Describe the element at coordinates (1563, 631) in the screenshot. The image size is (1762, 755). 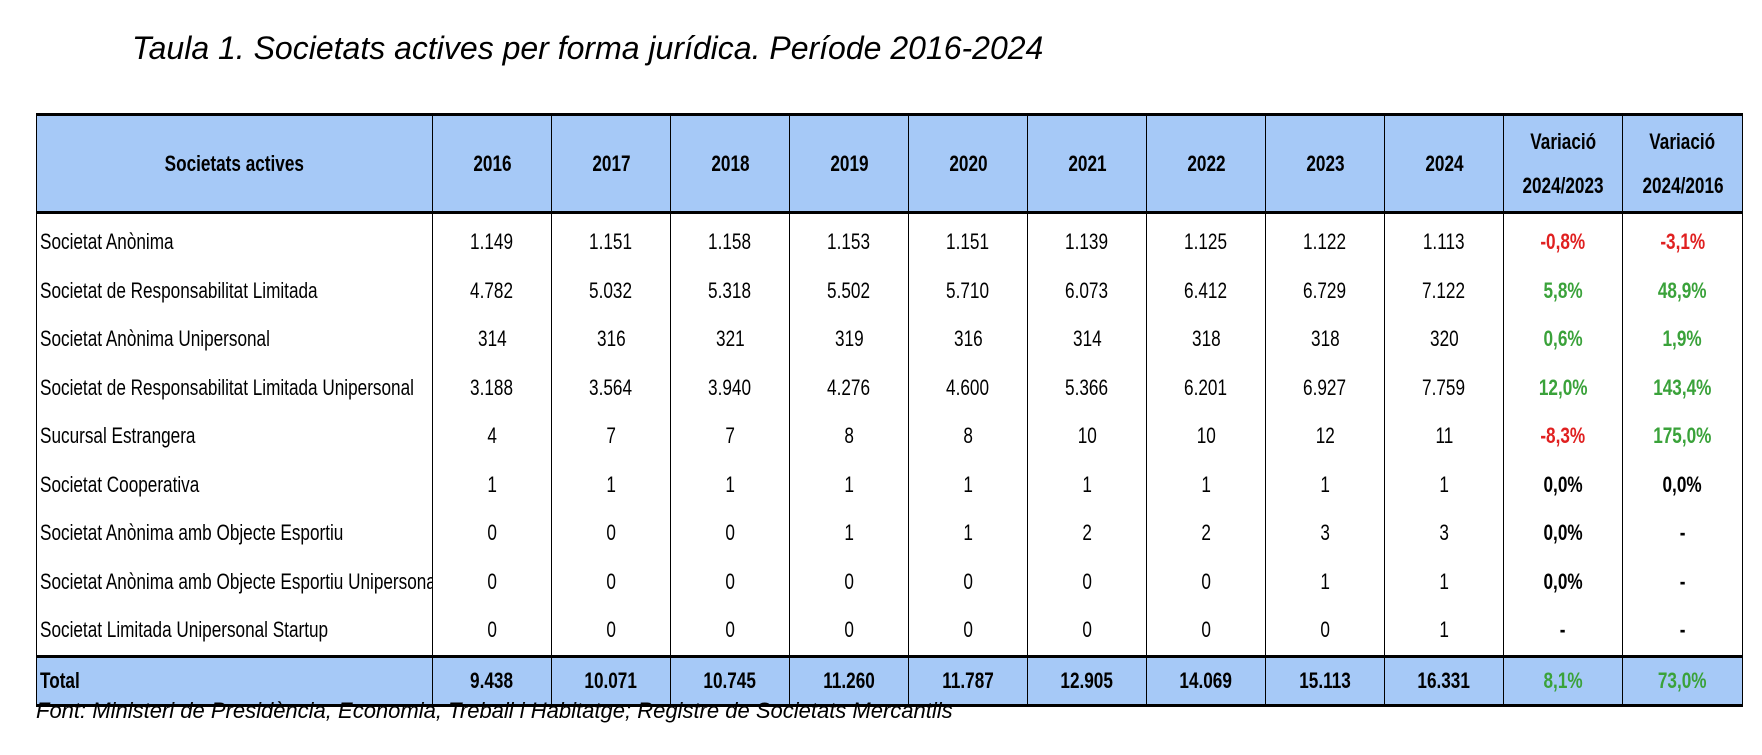
I see `variation-2024-2023-cell: -` at that location.